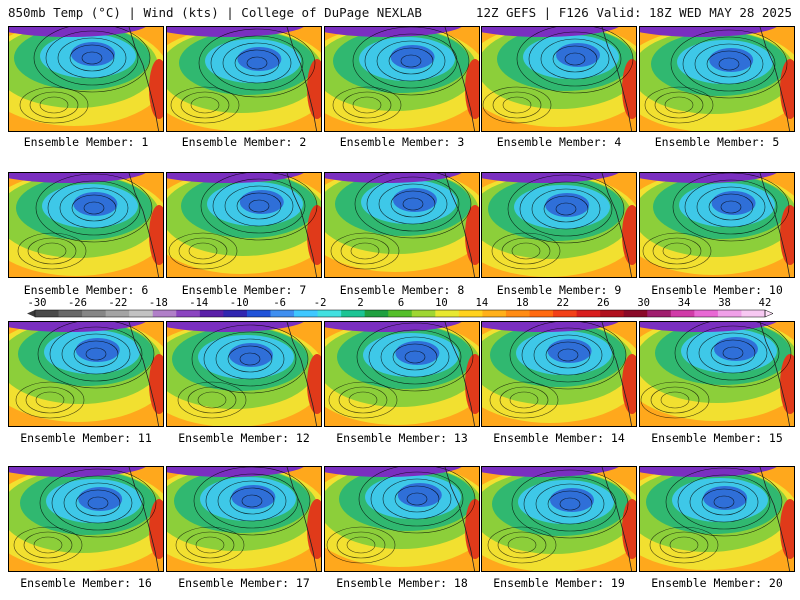  I want to click on ensemble-member-label: Ensemble Member: 5, so click(717, 142).